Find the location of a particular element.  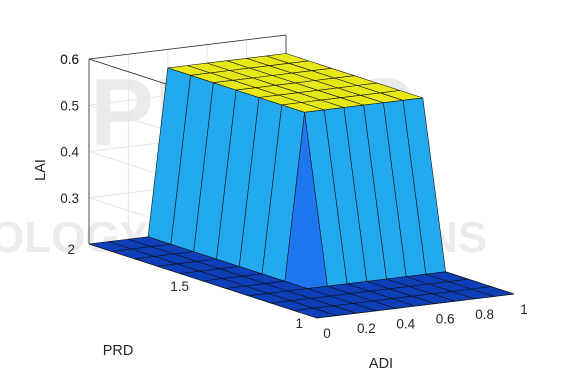

z-tick-label: 0.5 is located at coordinates (69, 105).